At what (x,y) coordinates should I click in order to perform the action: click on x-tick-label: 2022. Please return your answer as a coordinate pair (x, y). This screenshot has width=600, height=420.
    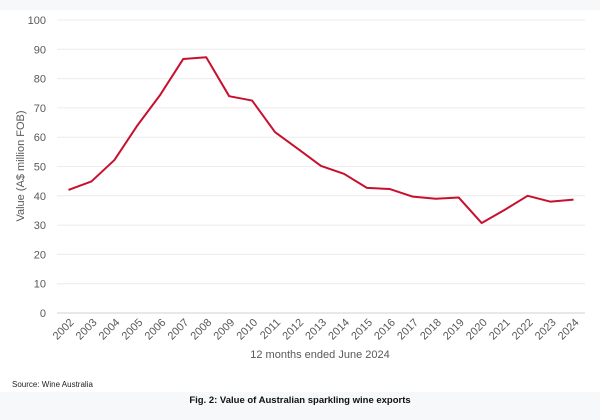
    Looking at the image, I should click on (523, 330).